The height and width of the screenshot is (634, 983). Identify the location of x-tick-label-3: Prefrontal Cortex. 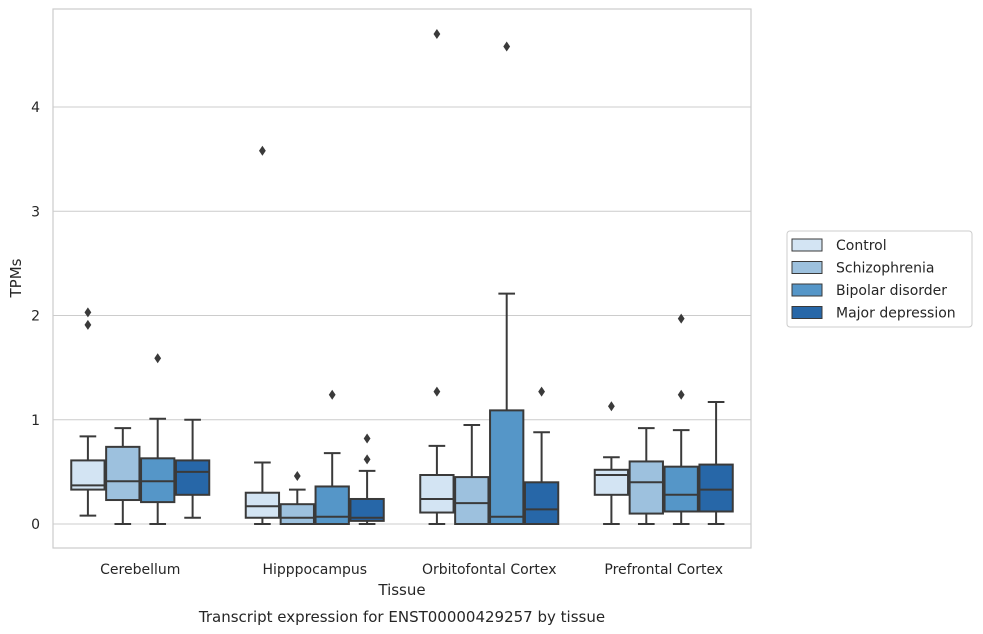
(663, 570).